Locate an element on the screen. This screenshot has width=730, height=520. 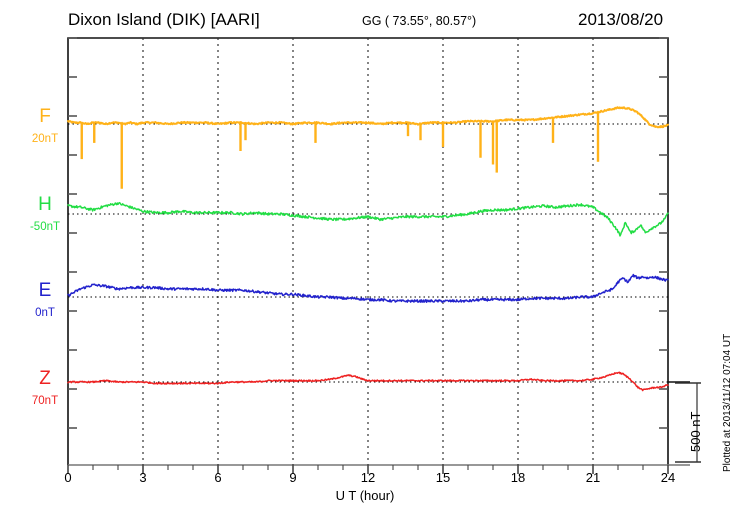
x-tick-24: 24 is located at coordinates (668, 477).